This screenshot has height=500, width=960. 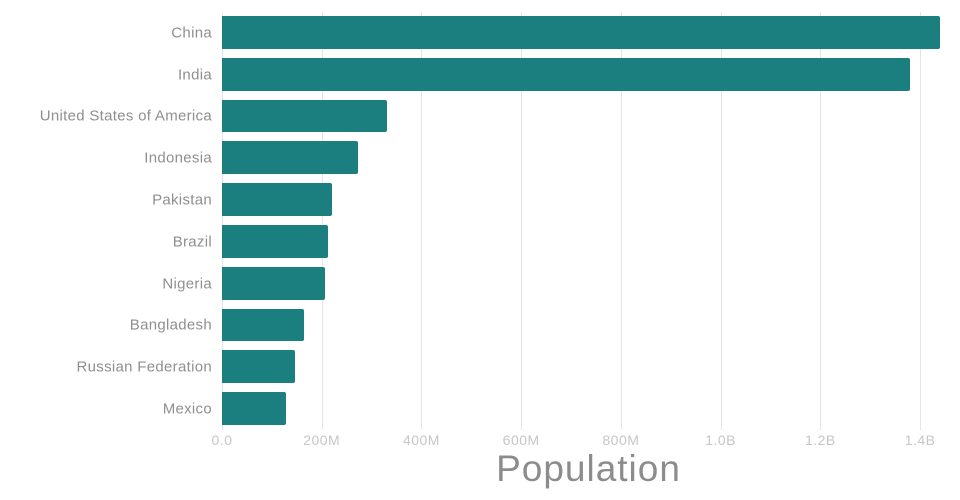 What do you see at coordinates (553, 200) in the screenshot?
I see `chart-row: Pakistan` at bounding box center [553, 200].